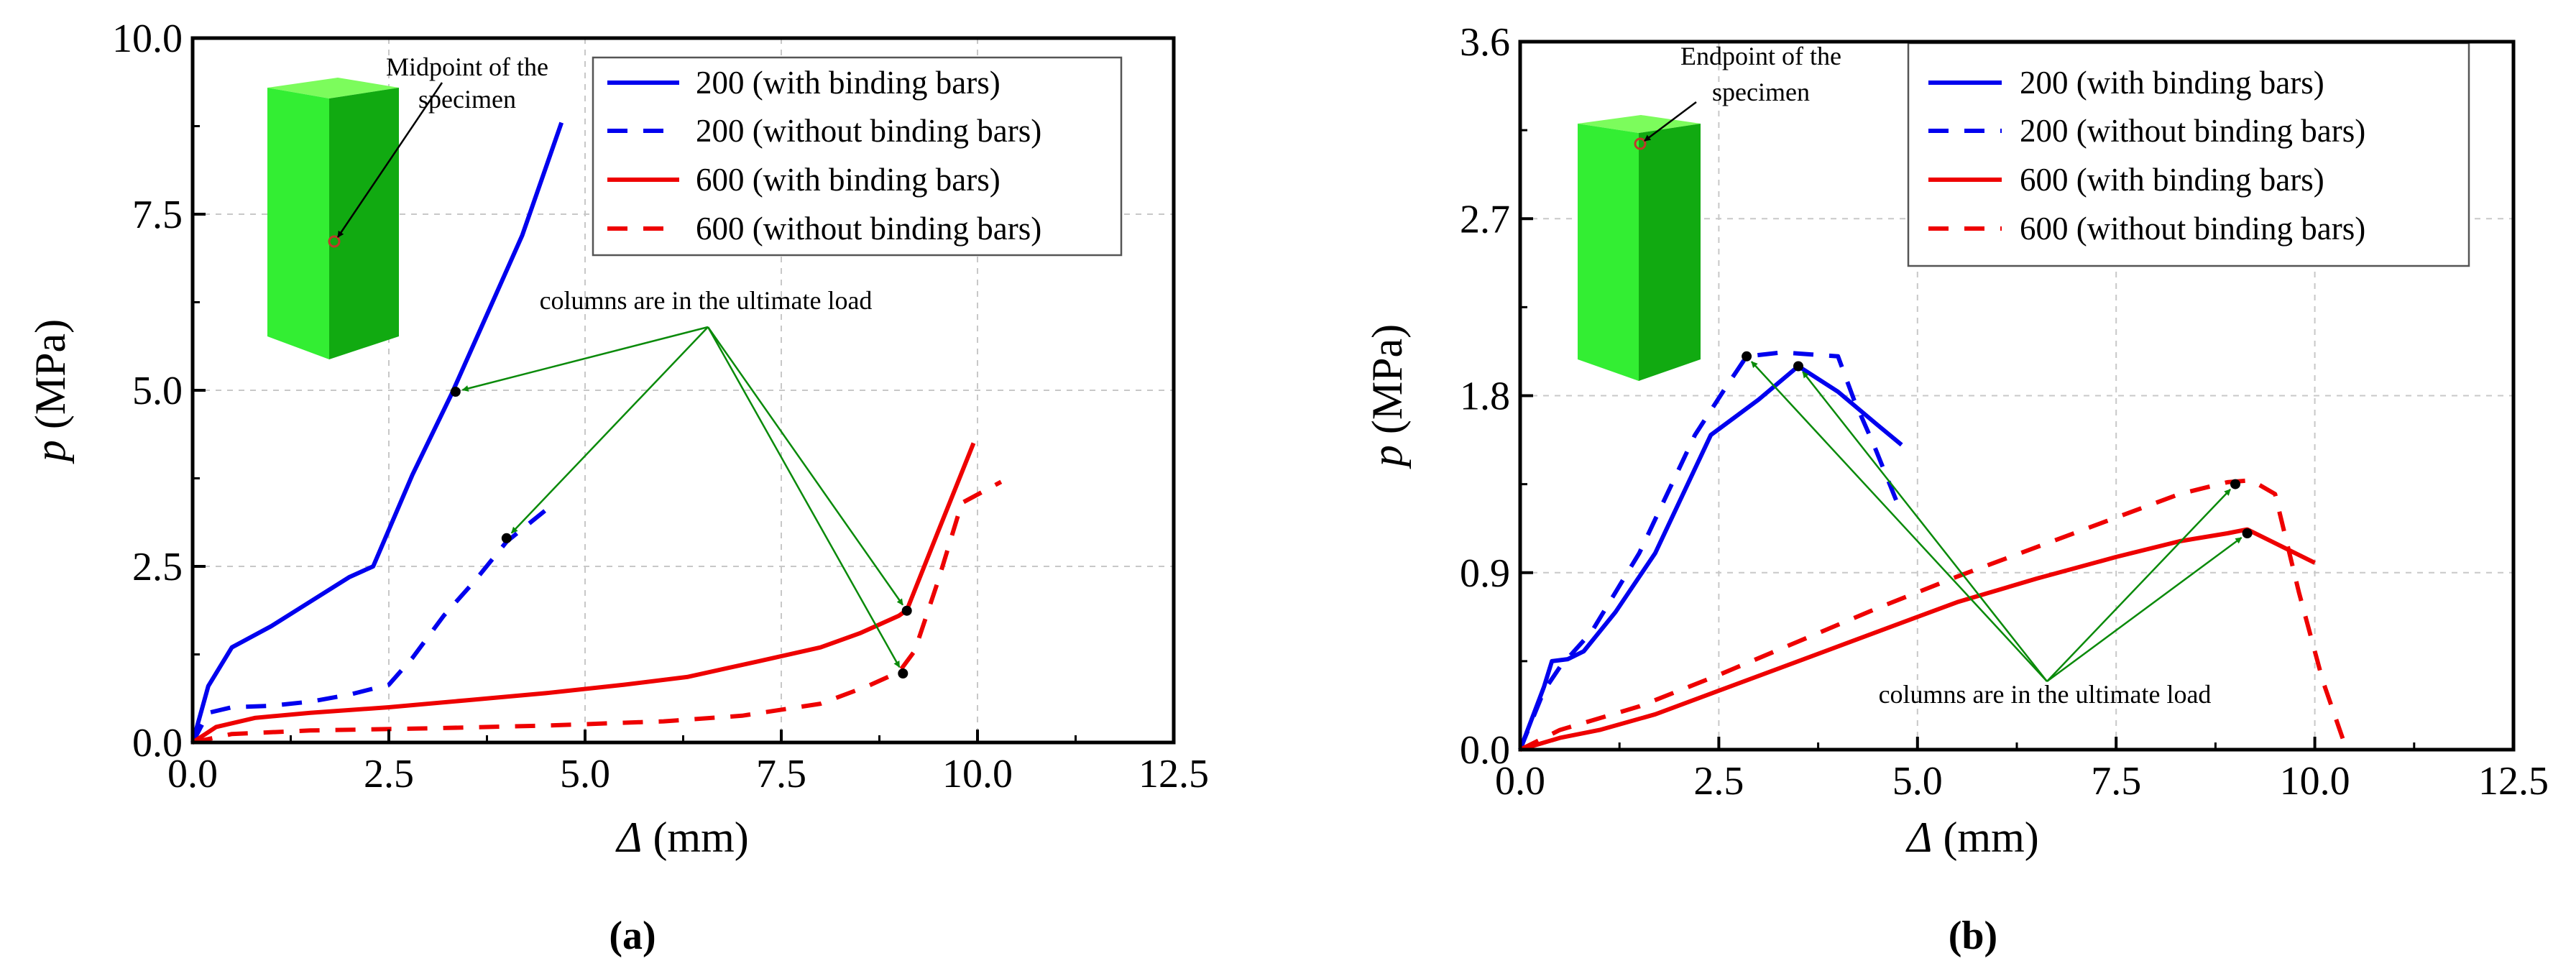 This screenshot has width=2576, height=966. I want to click on y-tick-label: 2.5, so click(157, 567).